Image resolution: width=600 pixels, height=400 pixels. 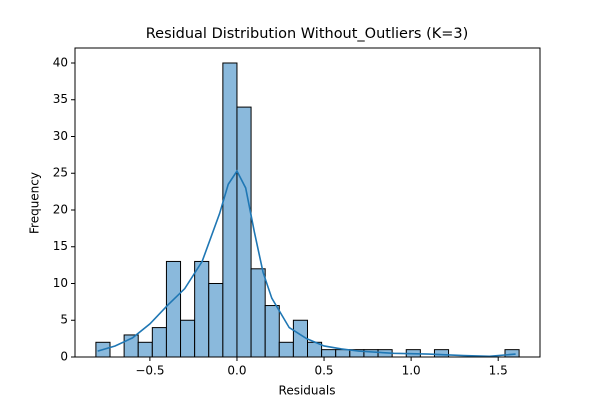 What do you see at coordinates (35, 203) in the screenshot?
I see `y-axis-label: Frequency` at bounding box center [35, 203].